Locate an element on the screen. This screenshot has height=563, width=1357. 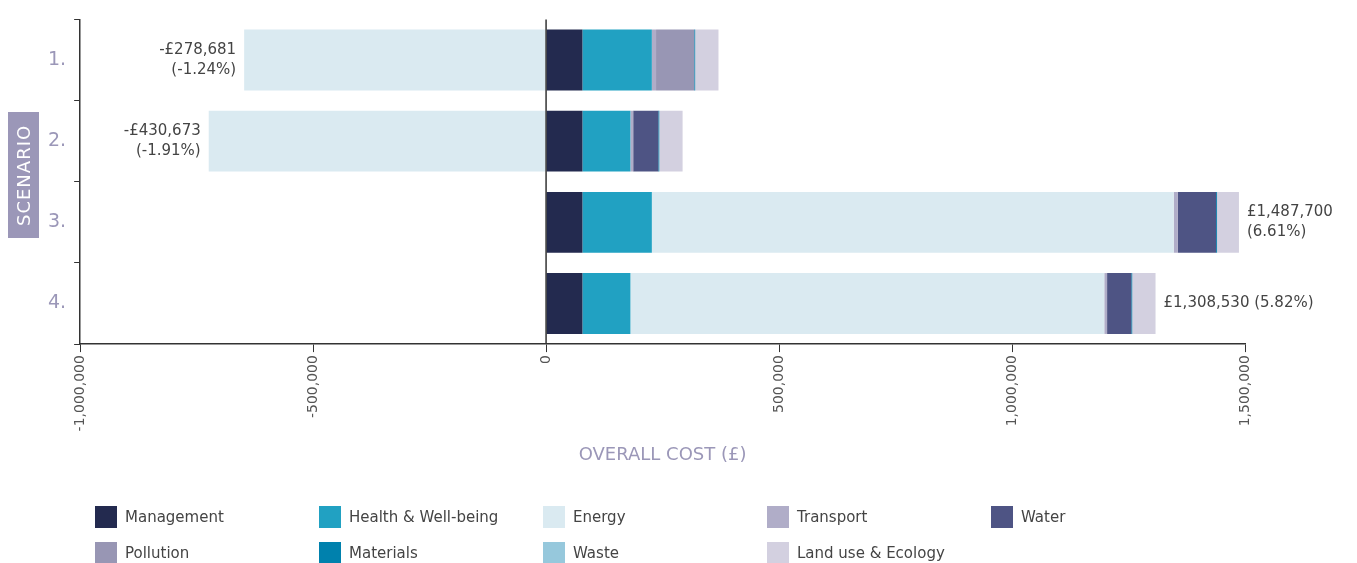
legend-label: Materials is located at coordinates (383, 553).